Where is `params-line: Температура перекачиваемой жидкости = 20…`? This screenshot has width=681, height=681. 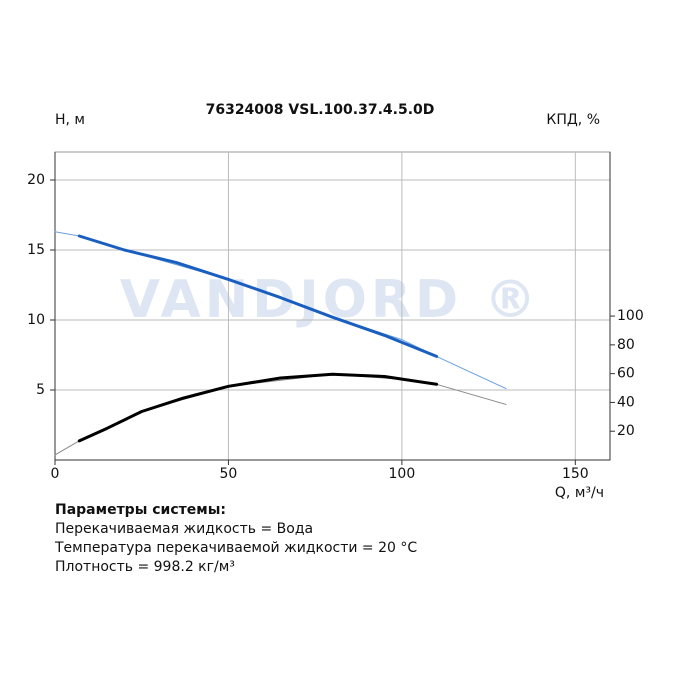 params-line: Температура перекачиваемой жидкости = 20… is located at coordinates (236, 548).